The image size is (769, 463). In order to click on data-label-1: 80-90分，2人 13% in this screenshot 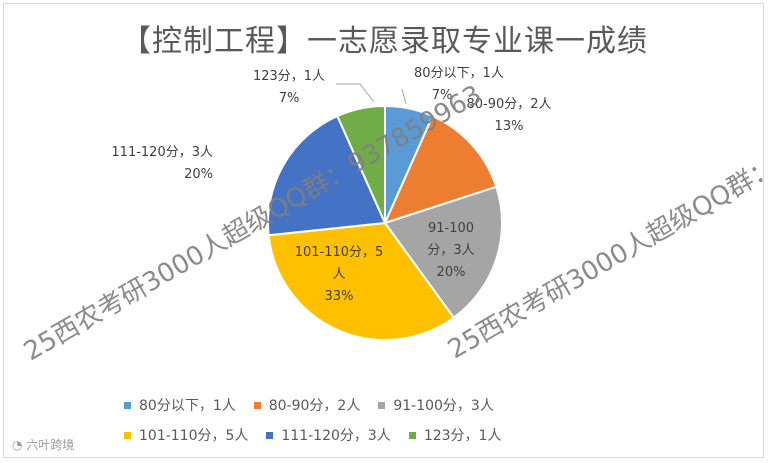, I will do `click(508, 115)`.